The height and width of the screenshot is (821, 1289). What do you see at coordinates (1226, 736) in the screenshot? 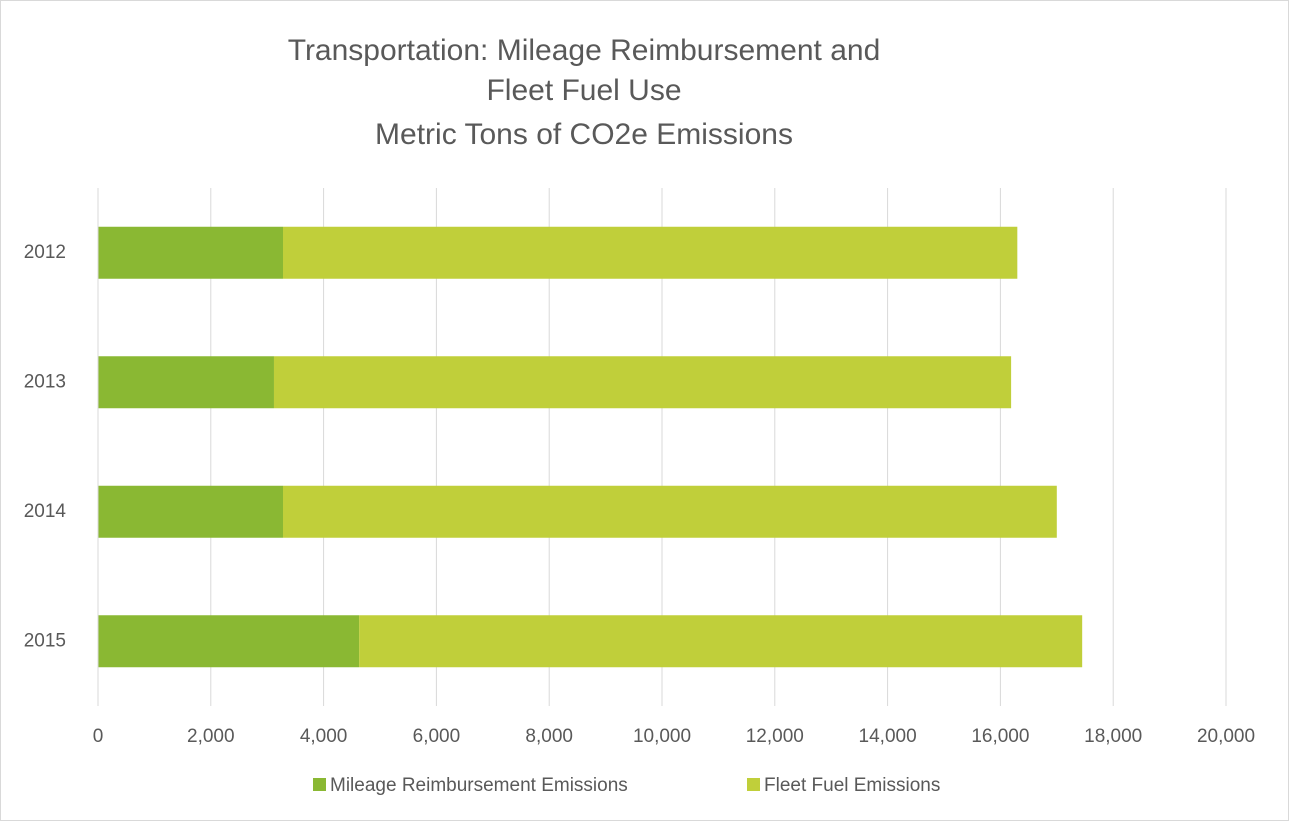
I see `x-tick-label: 20,000` at bounding box center [1226, 736].